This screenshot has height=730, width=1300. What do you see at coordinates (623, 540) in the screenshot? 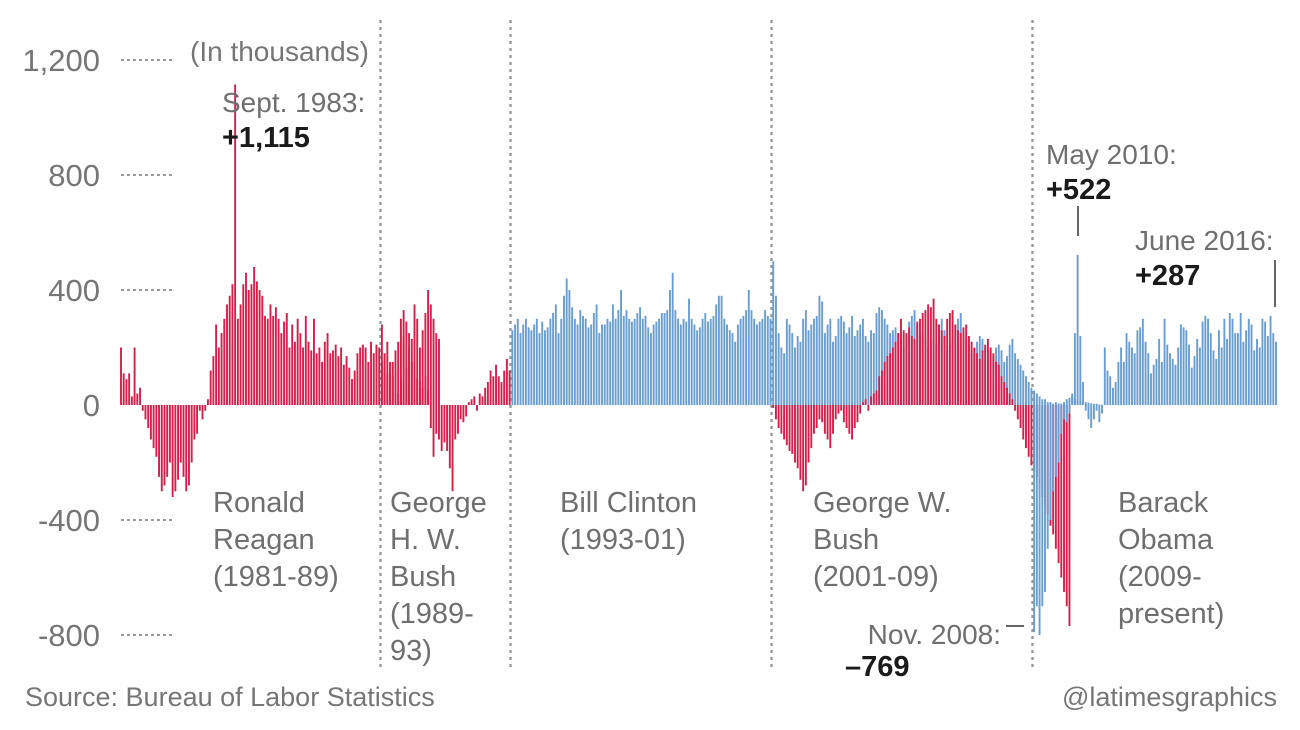
I see `presidency-label-line: (1993-01)` at bounding box center [623, 540].